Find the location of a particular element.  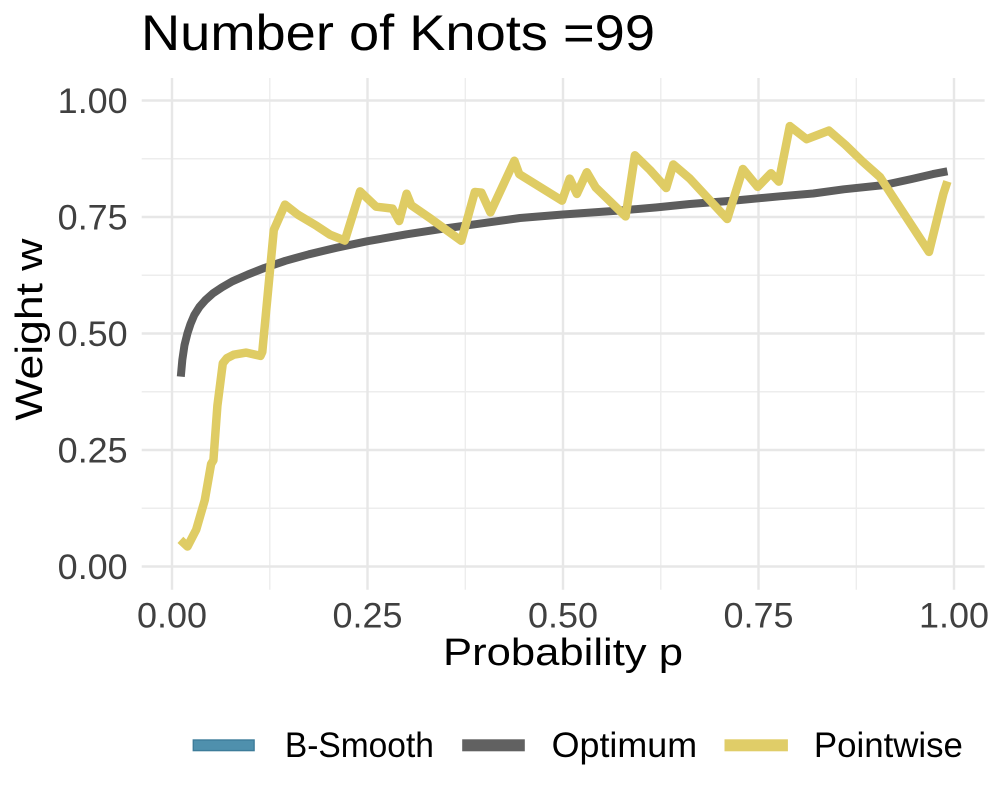

svg-text: Weight w is located at coordinates (30, 329).